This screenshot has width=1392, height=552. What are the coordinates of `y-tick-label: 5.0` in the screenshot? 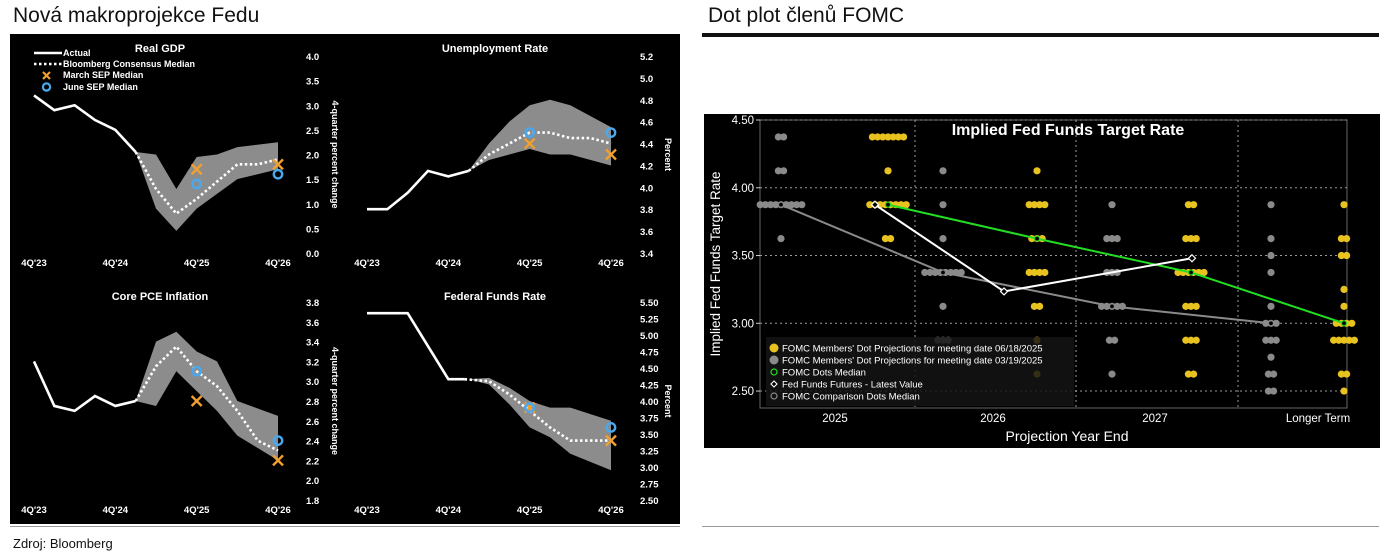 It's located at (646, 79).